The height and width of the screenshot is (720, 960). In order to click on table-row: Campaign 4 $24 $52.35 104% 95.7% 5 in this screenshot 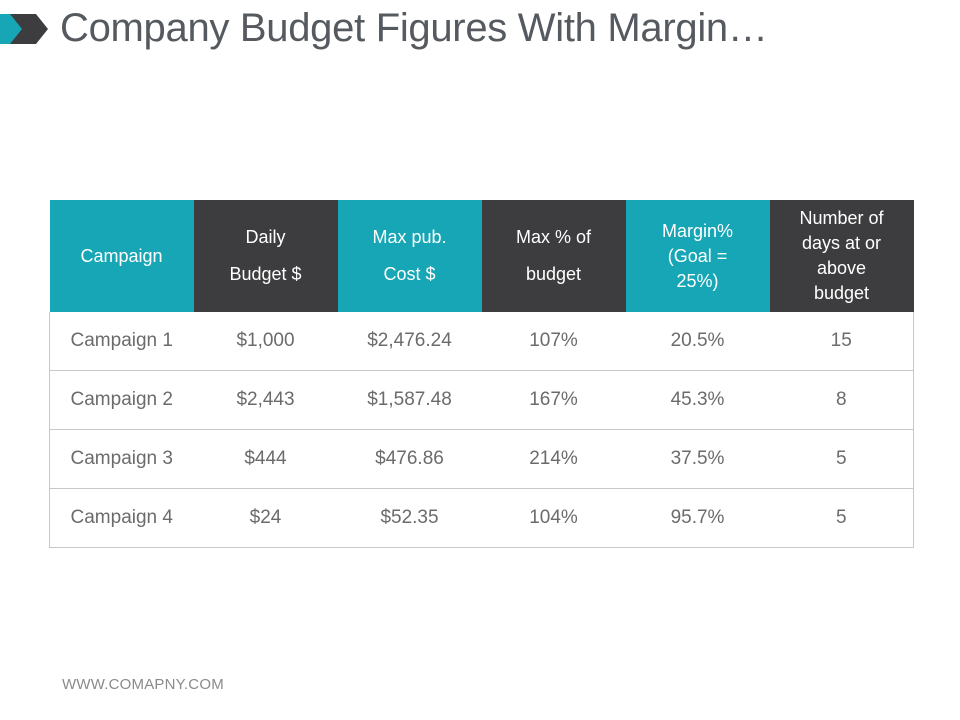, I will do `click(481, 518)`.